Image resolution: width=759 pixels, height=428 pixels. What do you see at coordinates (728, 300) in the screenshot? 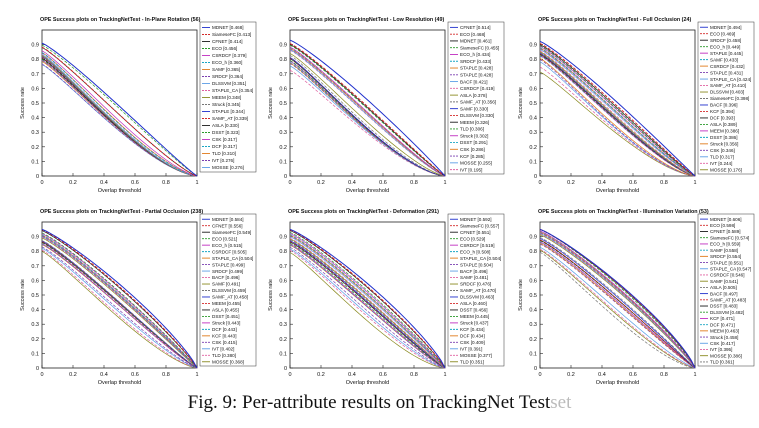
I see `legend-entry: SAMF_AT [0.483]` at bounding box center [728, 300].